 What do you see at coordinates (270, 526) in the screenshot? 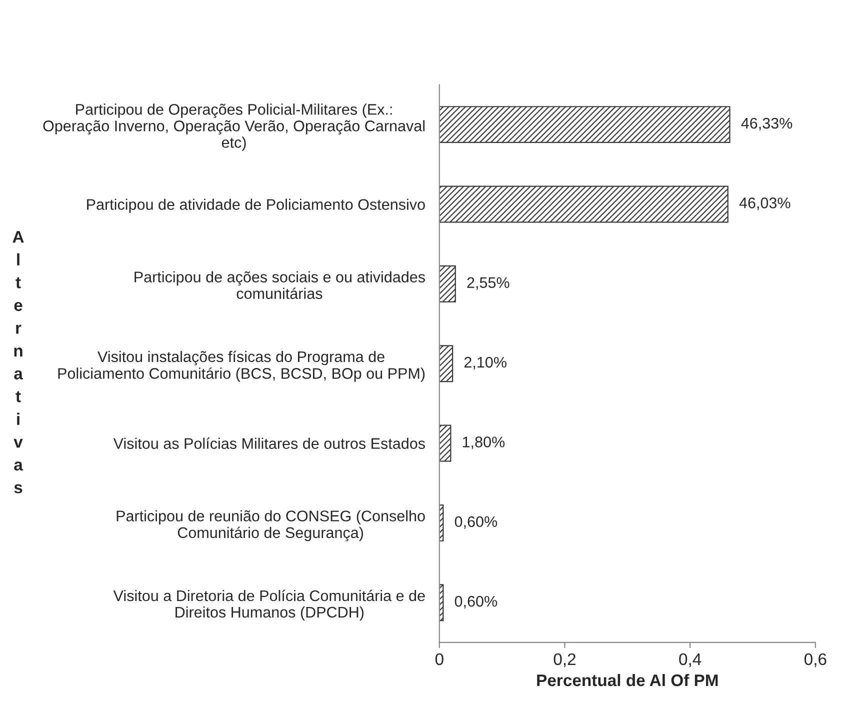
I see `y-tick-label: Participou de reunião do CONSEG (Conselho Comunitário de Segurança)` at bounding box center [270, 526].